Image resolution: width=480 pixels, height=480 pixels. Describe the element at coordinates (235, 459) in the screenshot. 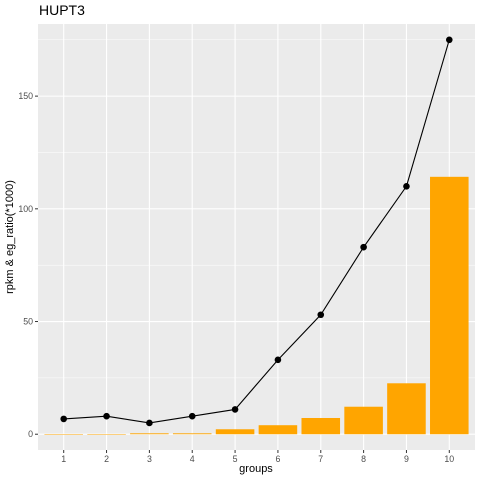

I see `x-tick-label: 5` at that location.